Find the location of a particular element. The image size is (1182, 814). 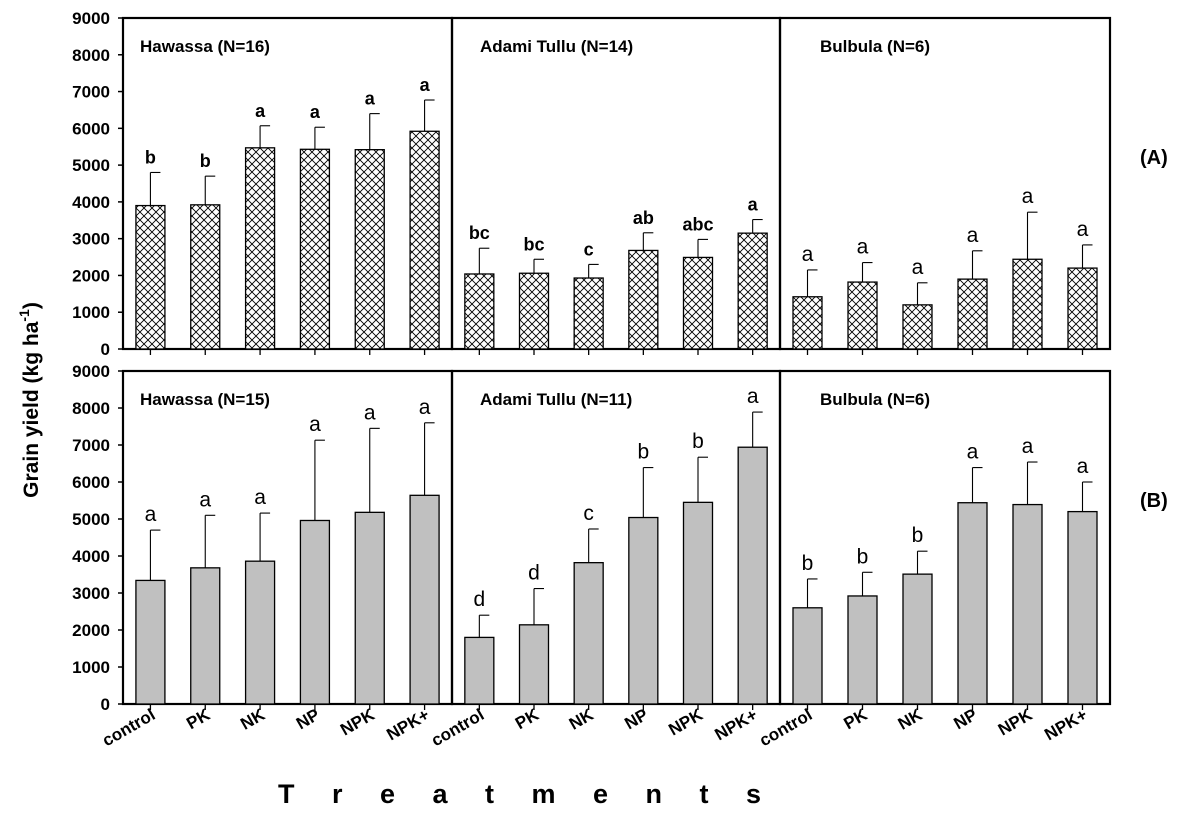

panel-title: Hawassa (N=15) is located at coordinates (205, 399).